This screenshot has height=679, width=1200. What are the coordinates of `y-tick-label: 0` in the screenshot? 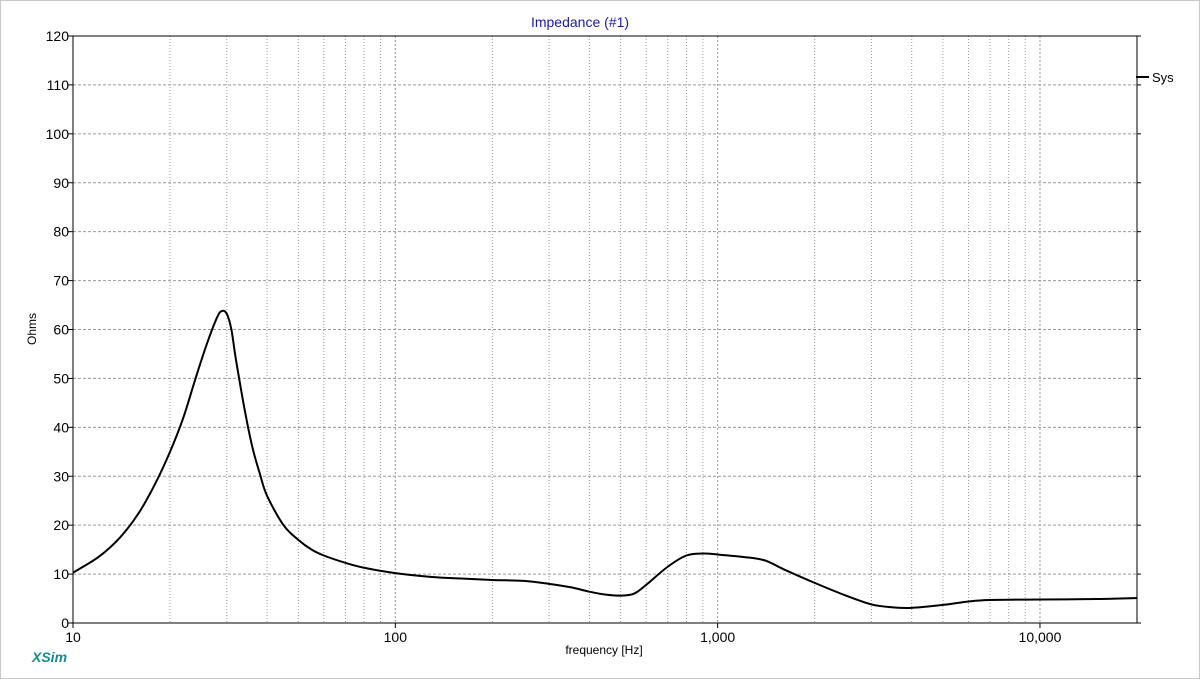 It's located at (65, 623).